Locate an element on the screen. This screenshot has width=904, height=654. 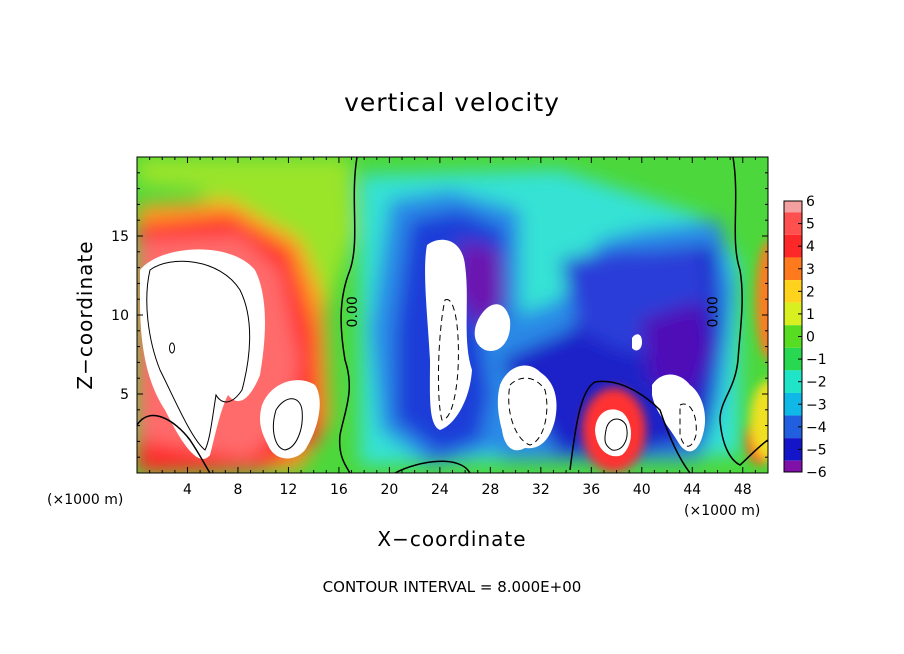
colorbar: 6 5 4 3 2 1 0 −1 −2 −3 −4 −5 −6 is located at coordinates (805, 337).